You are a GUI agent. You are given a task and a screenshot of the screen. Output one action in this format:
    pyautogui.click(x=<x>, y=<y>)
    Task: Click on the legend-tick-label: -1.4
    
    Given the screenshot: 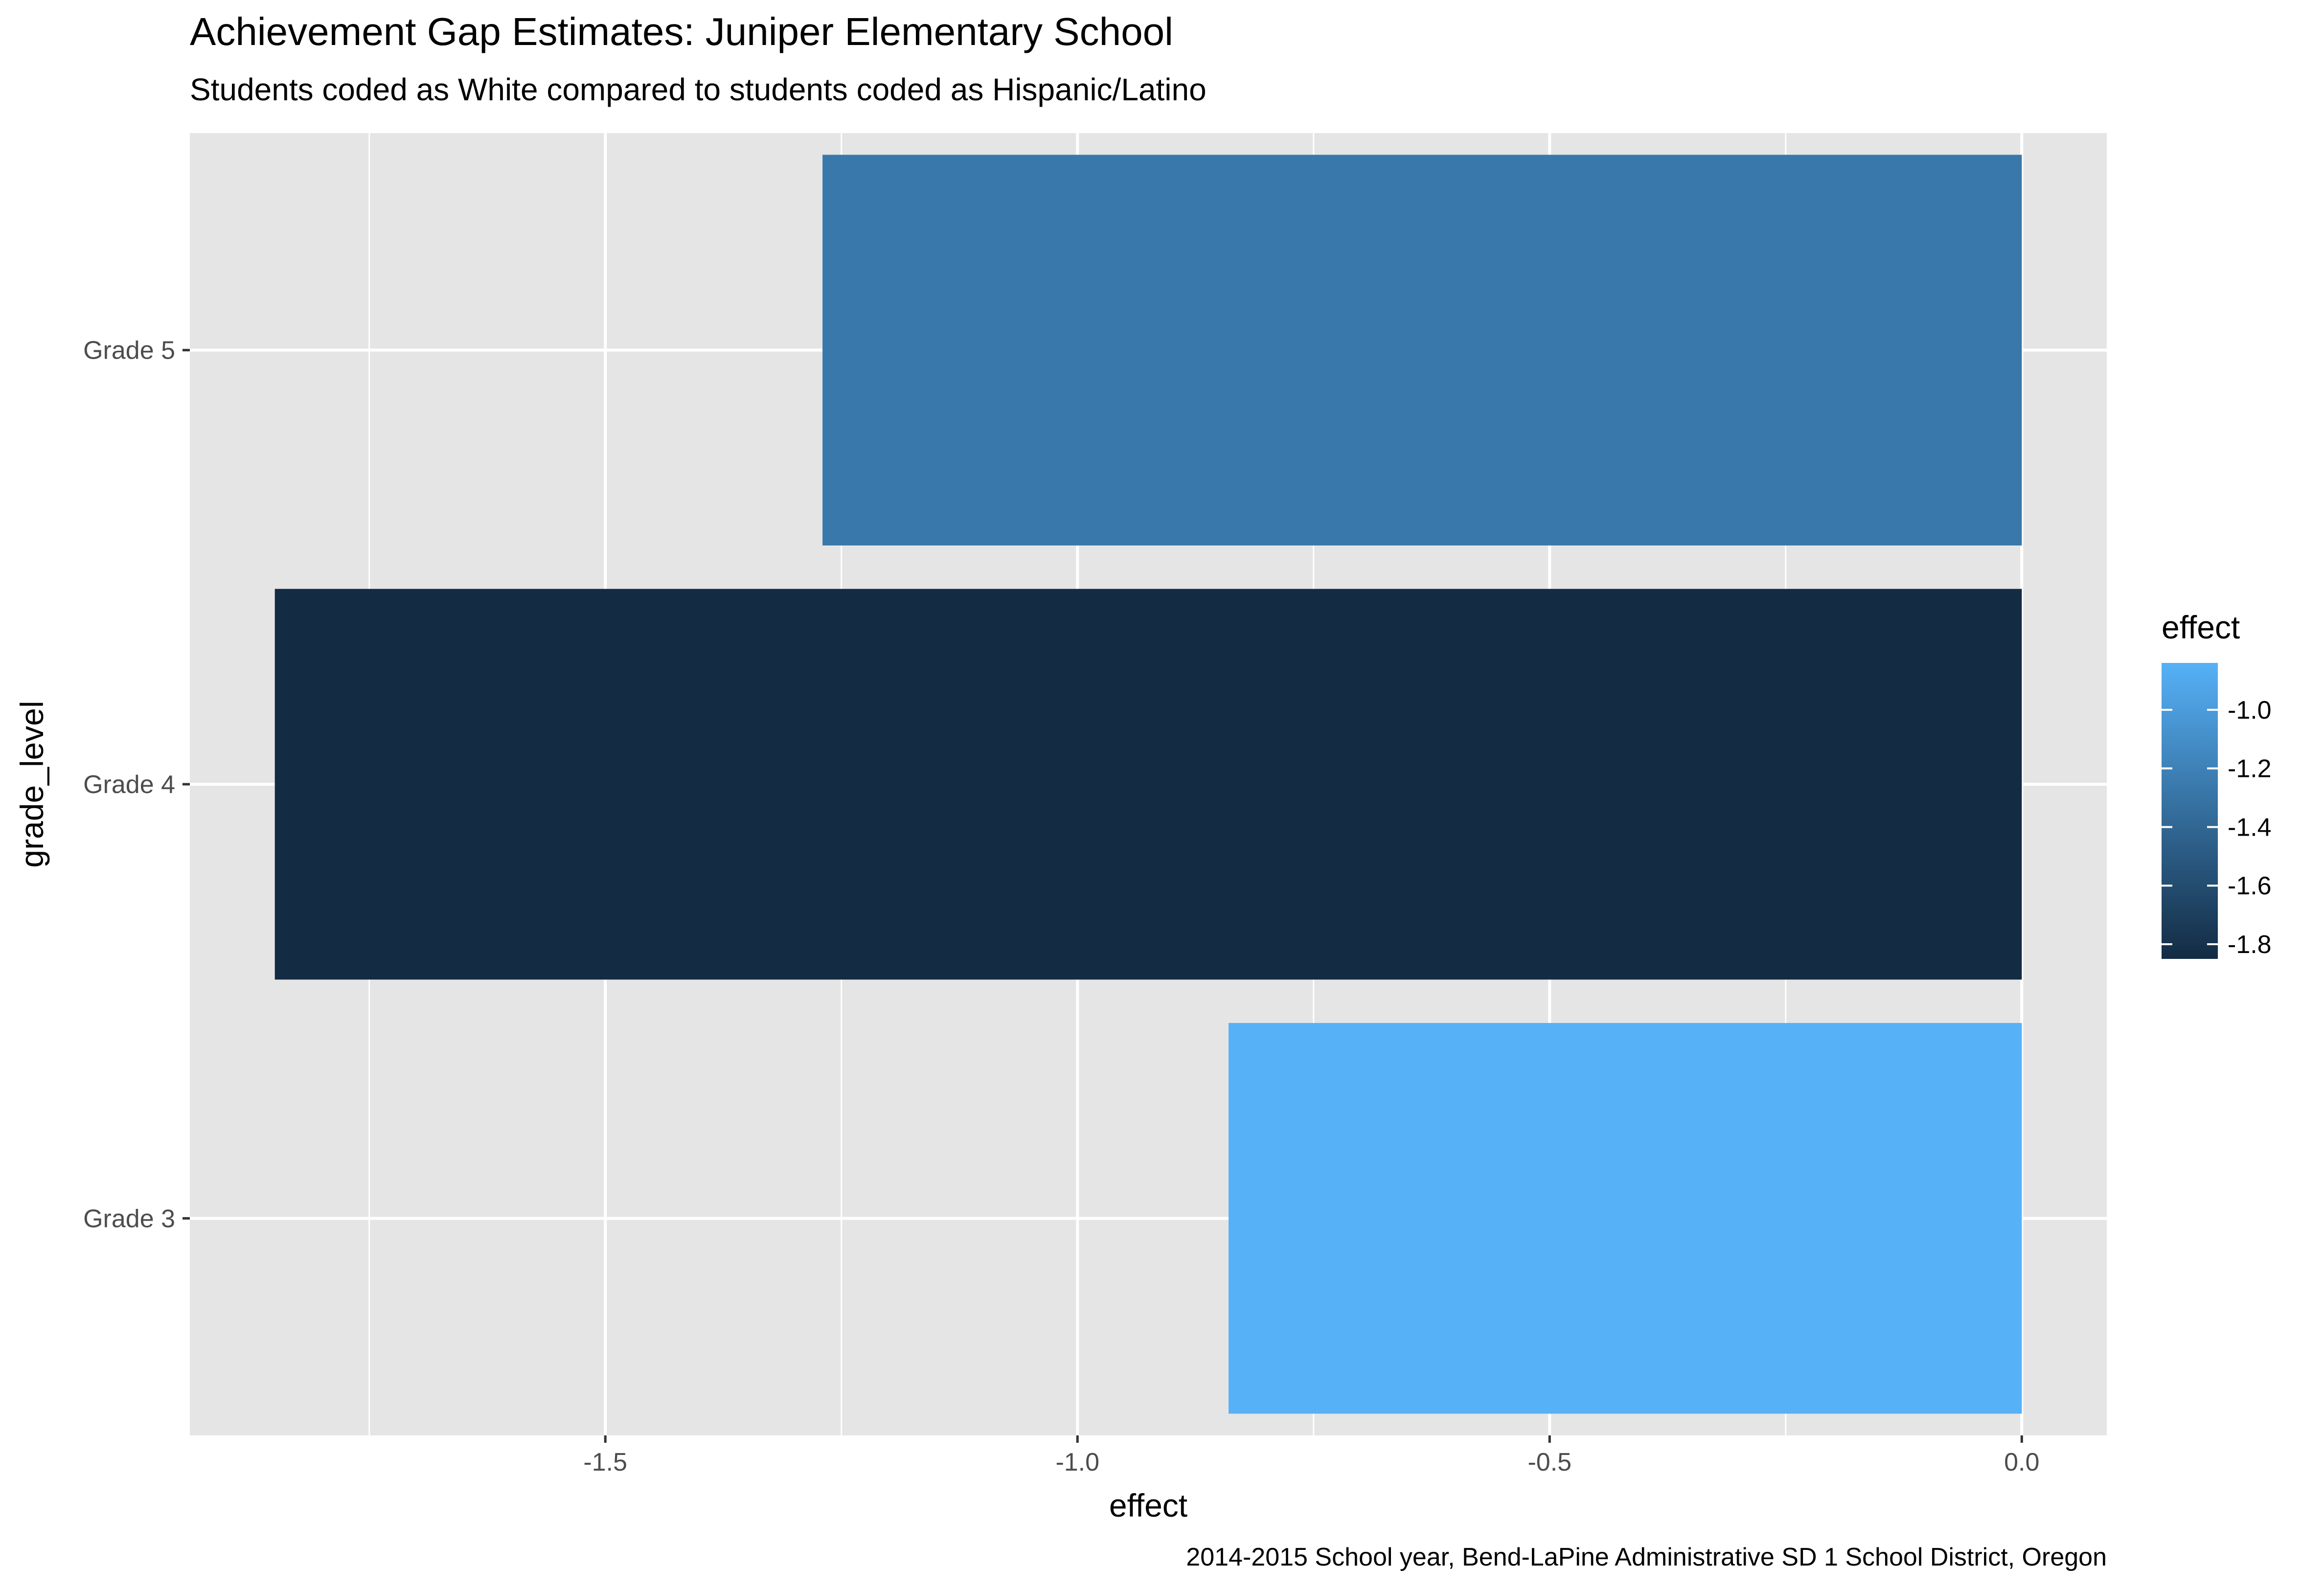 What is the action you would take?
    pyautogui.click(x=2250, y=827)
    